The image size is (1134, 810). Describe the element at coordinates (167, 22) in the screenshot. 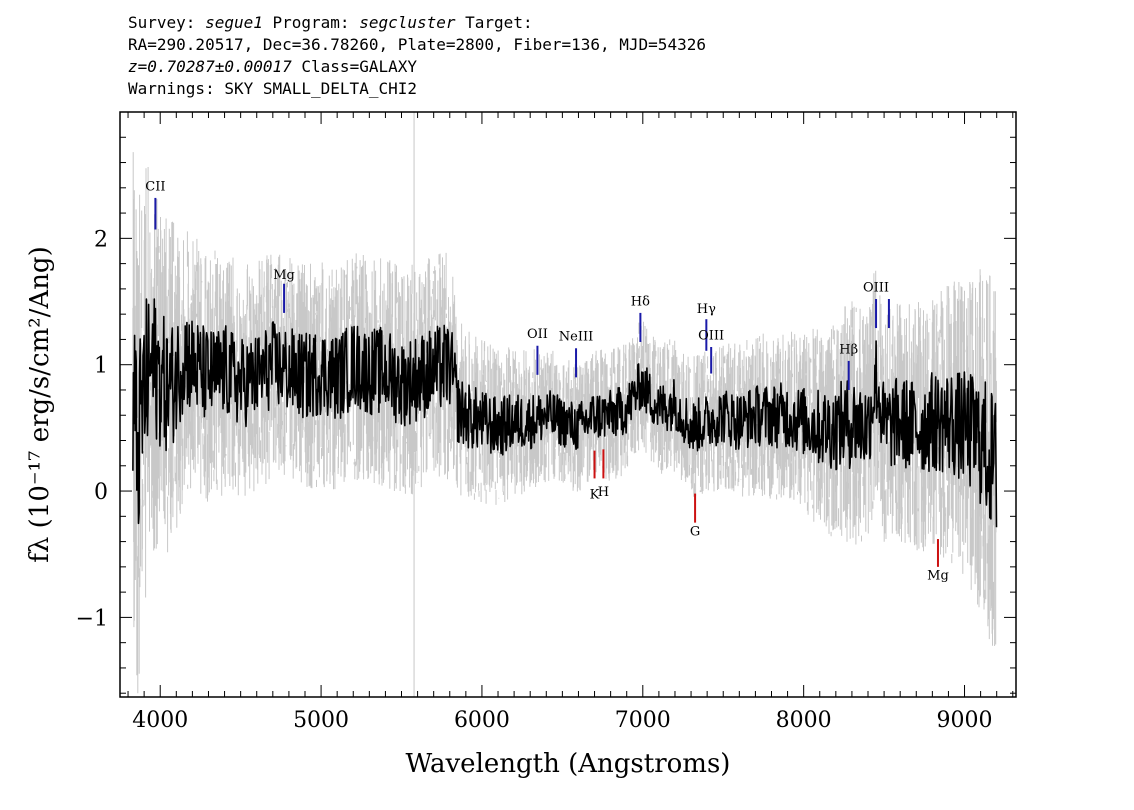

I see `survey-label: Survey:` at that location.